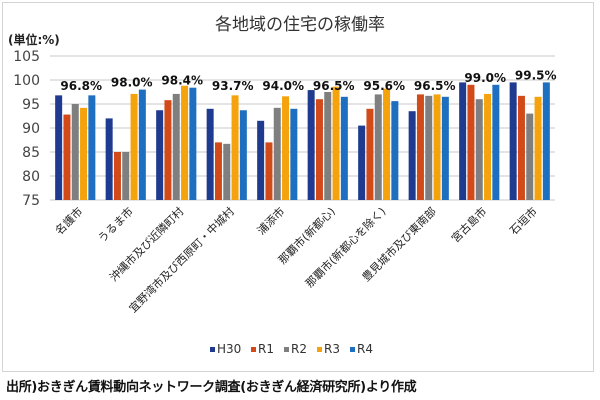 The width and height of the screenshot is (600, 400). I want to click on legend-item-r3: R3, so click(328, 349).